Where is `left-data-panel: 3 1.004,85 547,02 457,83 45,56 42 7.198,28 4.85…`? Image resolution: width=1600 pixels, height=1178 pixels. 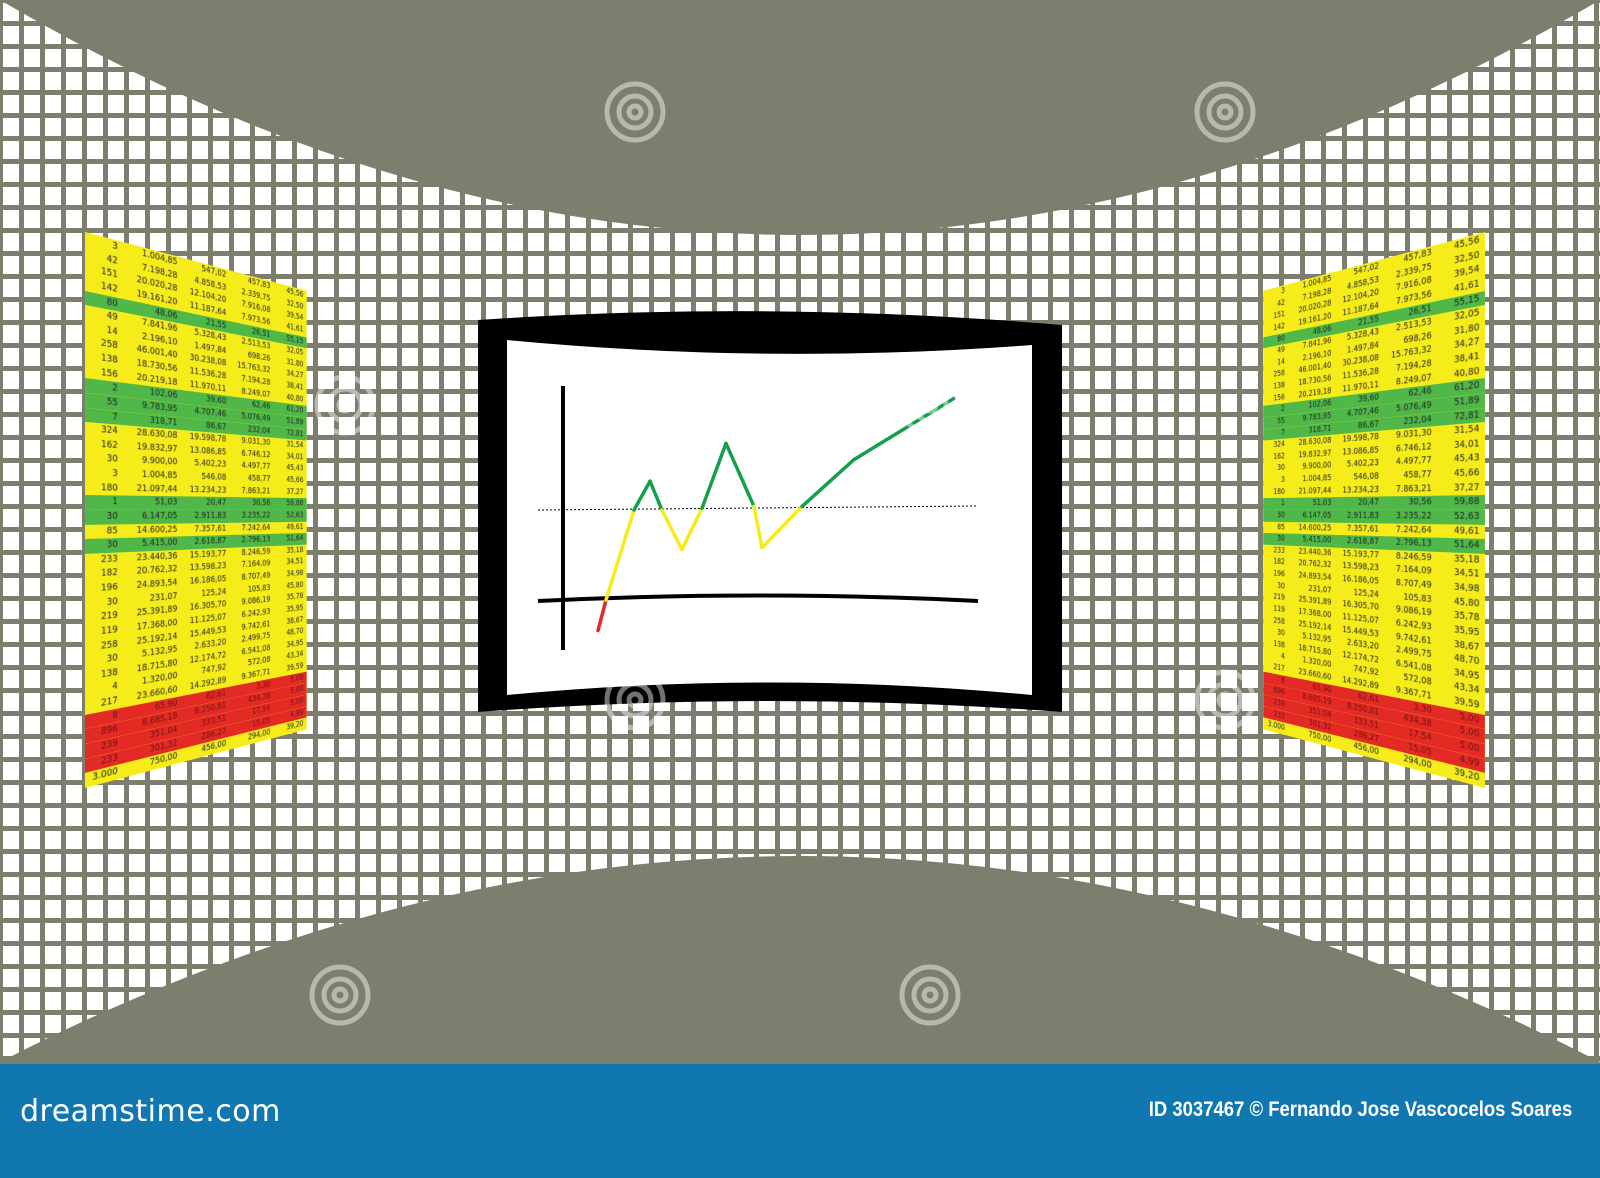
left-data-panel: 3 1.004,85 547,02 457,83 45,56 42 7.198,28 4.85… is located at coordinates (237, 510).